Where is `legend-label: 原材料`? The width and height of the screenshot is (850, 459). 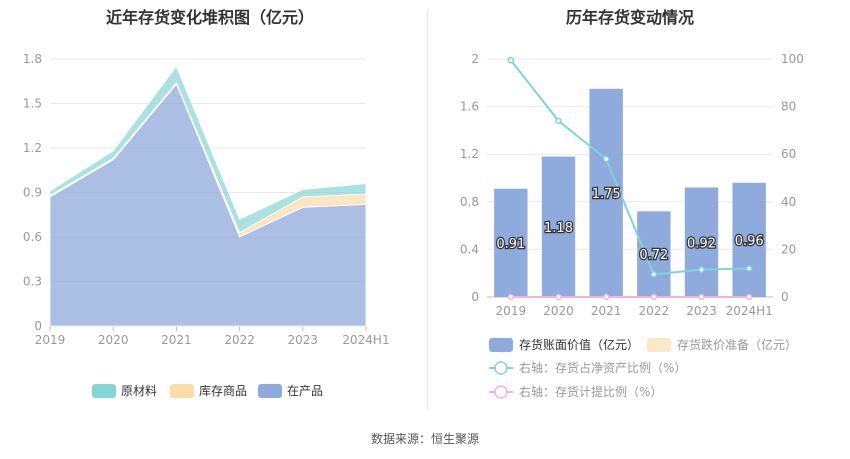
legend-label: 原材料 is located at coordinates (139, 391).